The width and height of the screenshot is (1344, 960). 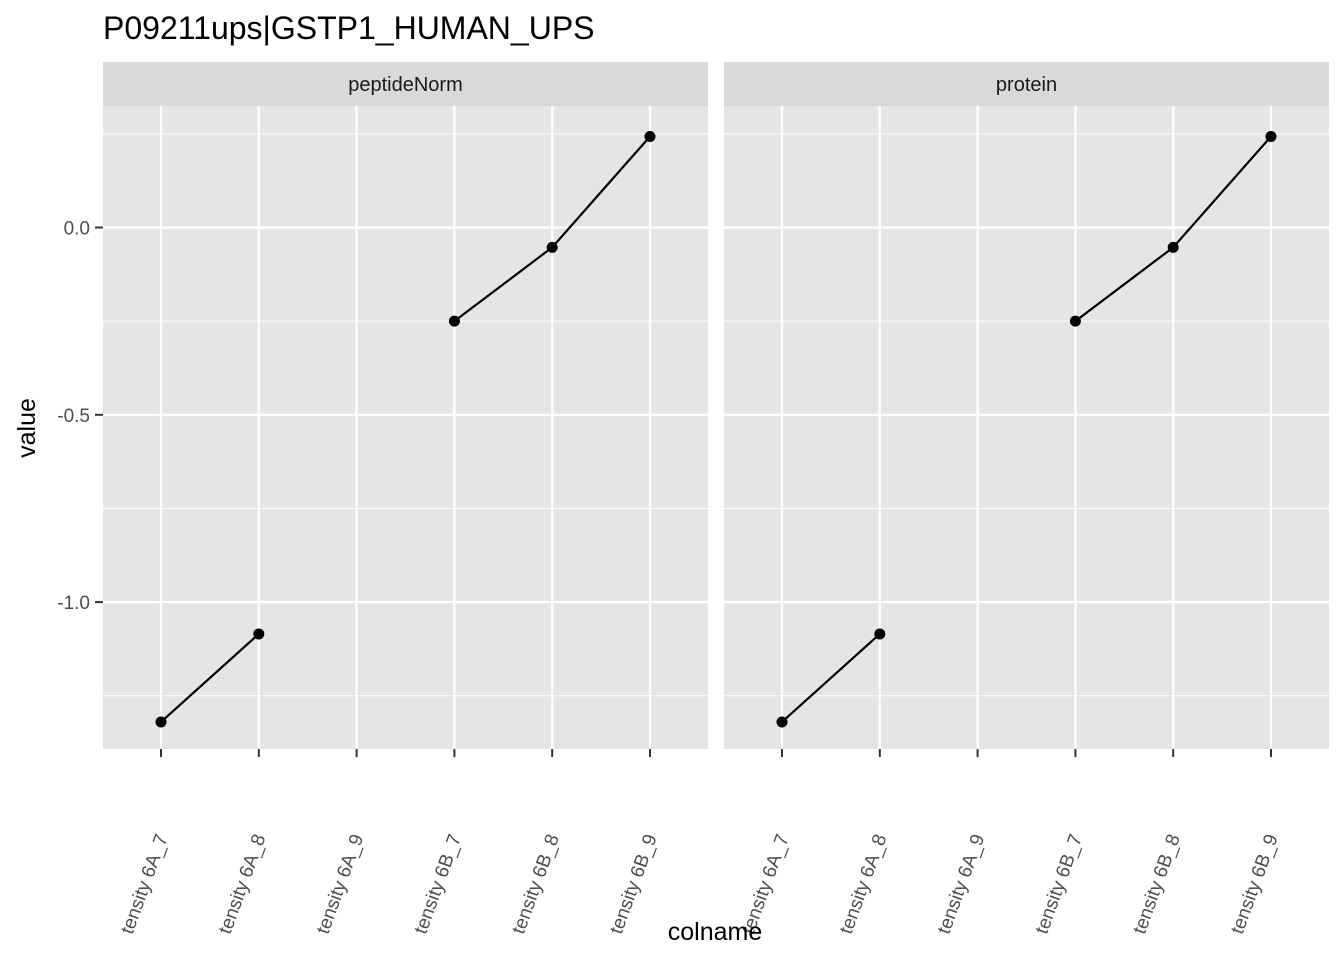 What do you see at coordinates (73, 603) in the screenshot?
I see `y-tick-label: -1.0` at bounding box center [73, 603].